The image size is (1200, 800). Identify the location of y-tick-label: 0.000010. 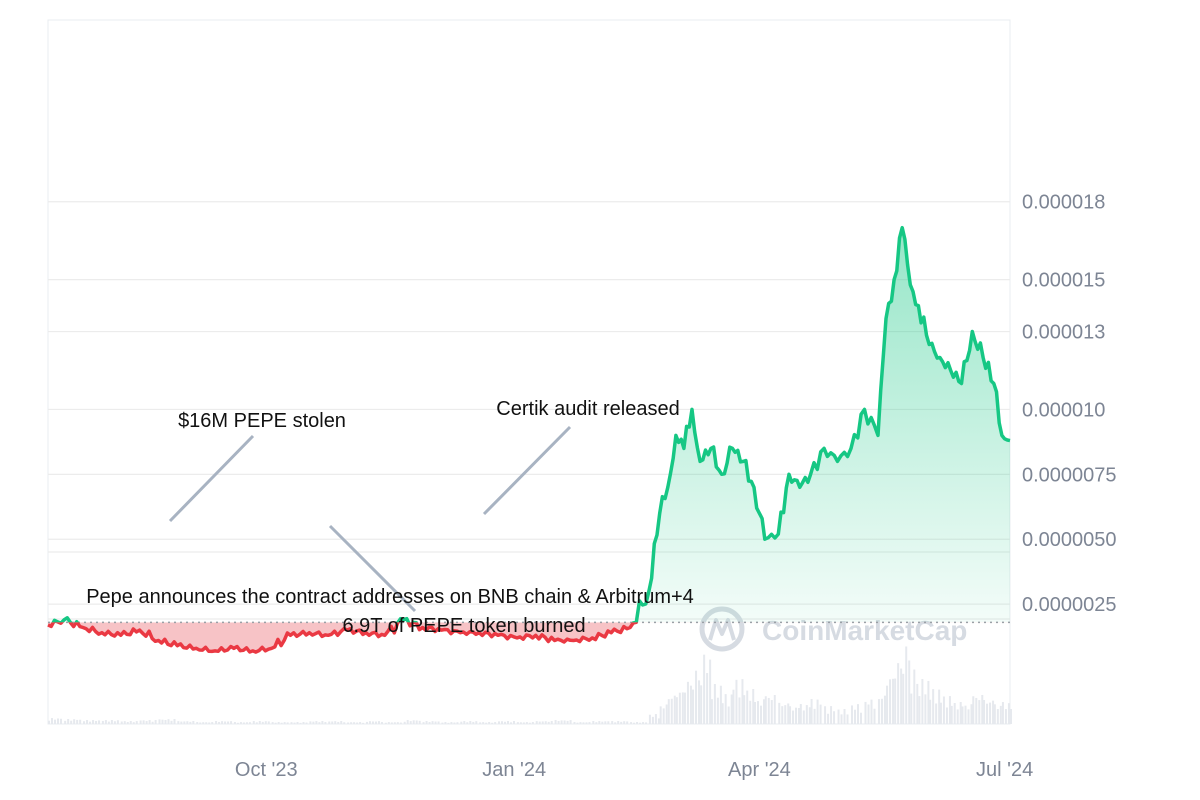
(1063, 410).